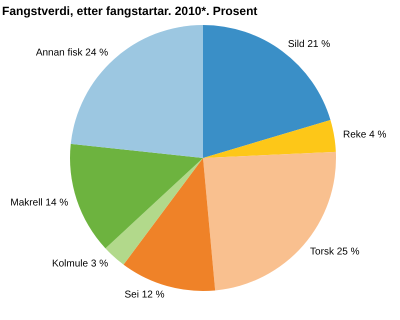 The width and height of the screenshot is (400, 320). I want to click on slice-label: Makrell 14 %, so click(39, 203).